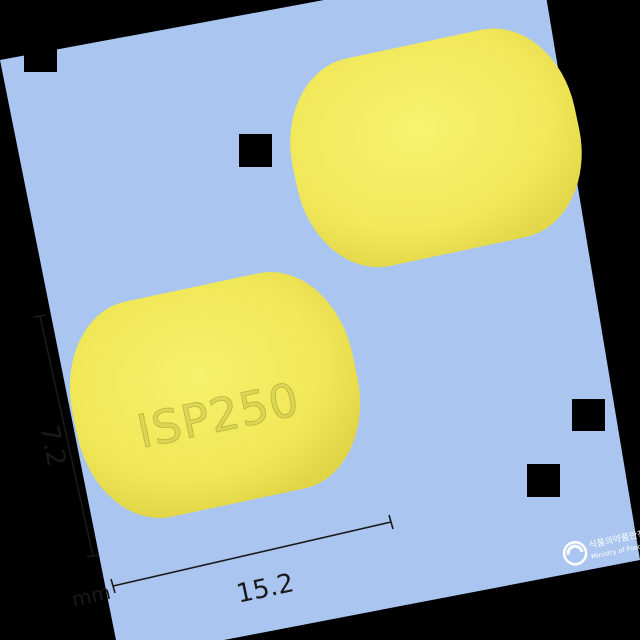  What do you see at coordinates (575, 553) in the screenshot?
I see `agency-emblem-icon` at bounding box center [575, 553].